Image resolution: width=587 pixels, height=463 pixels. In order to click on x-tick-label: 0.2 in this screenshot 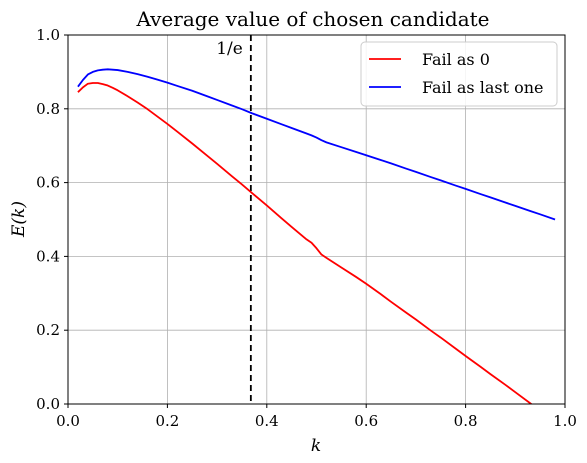, I will do `click(167, 421)`.